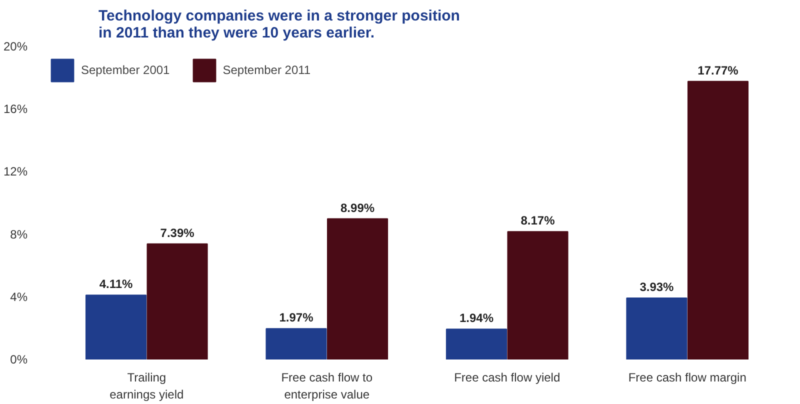  I want to click on data-label: 1.97%, so click(296, 317).